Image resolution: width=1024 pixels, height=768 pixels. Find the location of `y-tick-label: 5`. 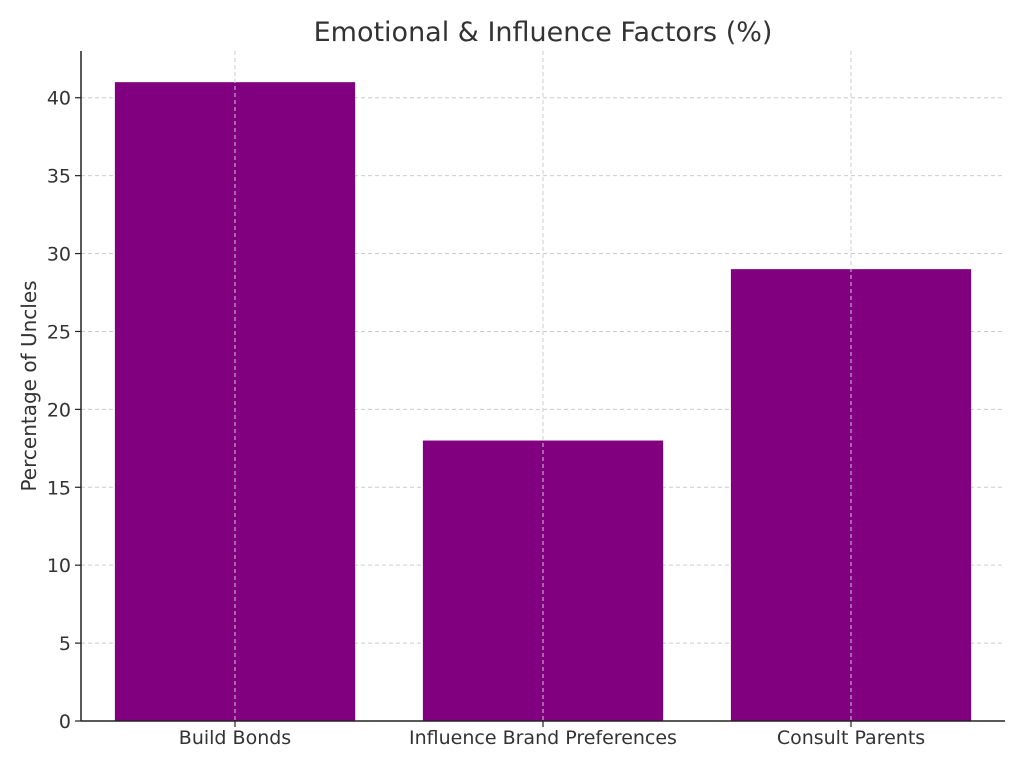

y-tick-label: 5 is located at coordinates (65, 644).